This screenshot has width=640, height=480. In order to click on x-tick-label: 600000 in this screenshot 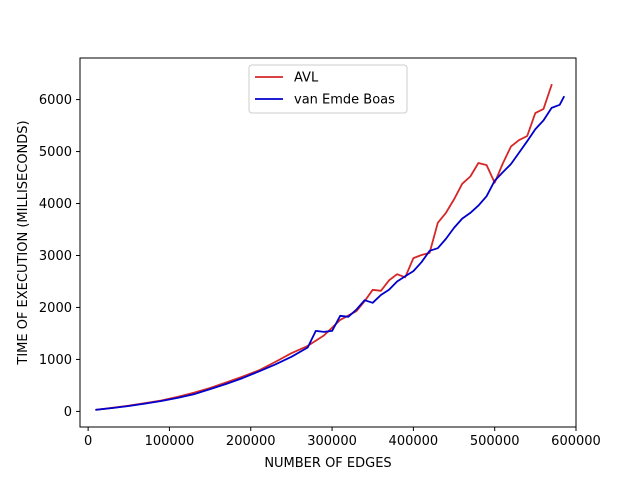, I will do `click(576, 441)`.